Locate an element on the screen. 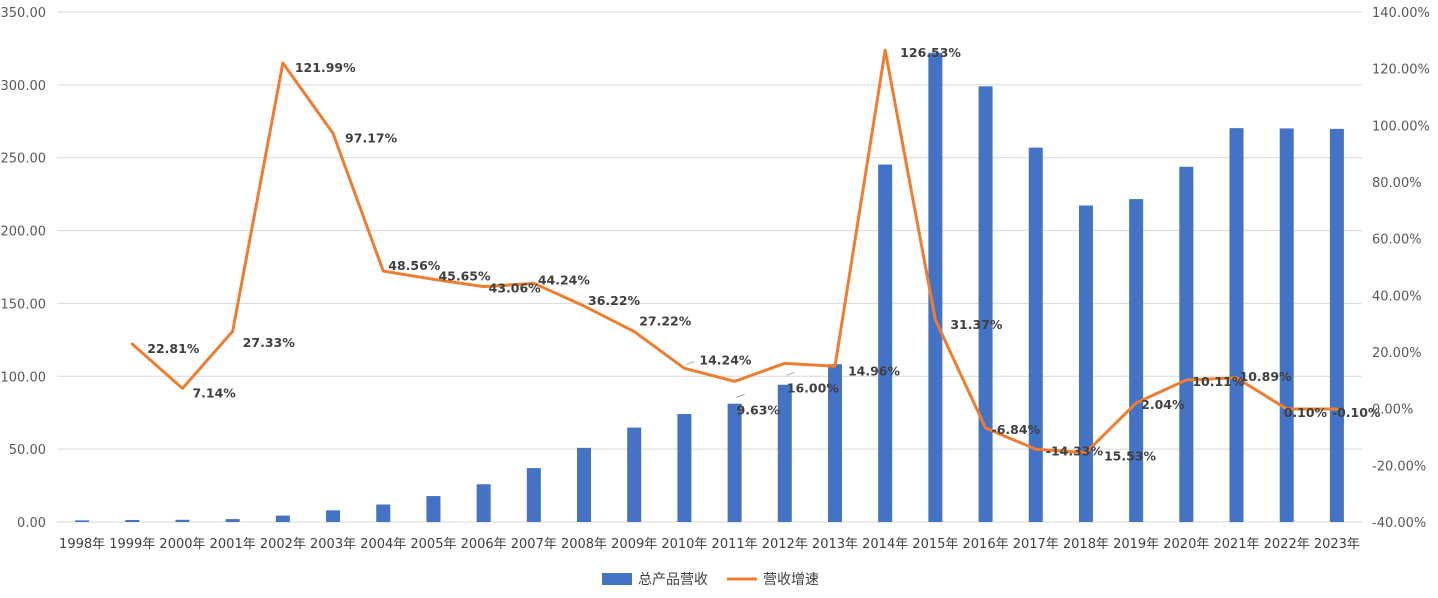  x-tick-label: 1998年 is located at coordinates (82, 544).